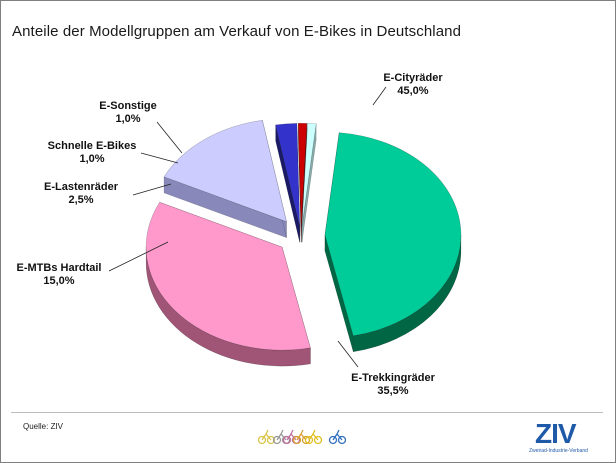  What do you see at coordinates (59, 268) in the screenshot?
I see `pie-slice-name: E-MTBs Hardtail` at bounding box center [59, 268].